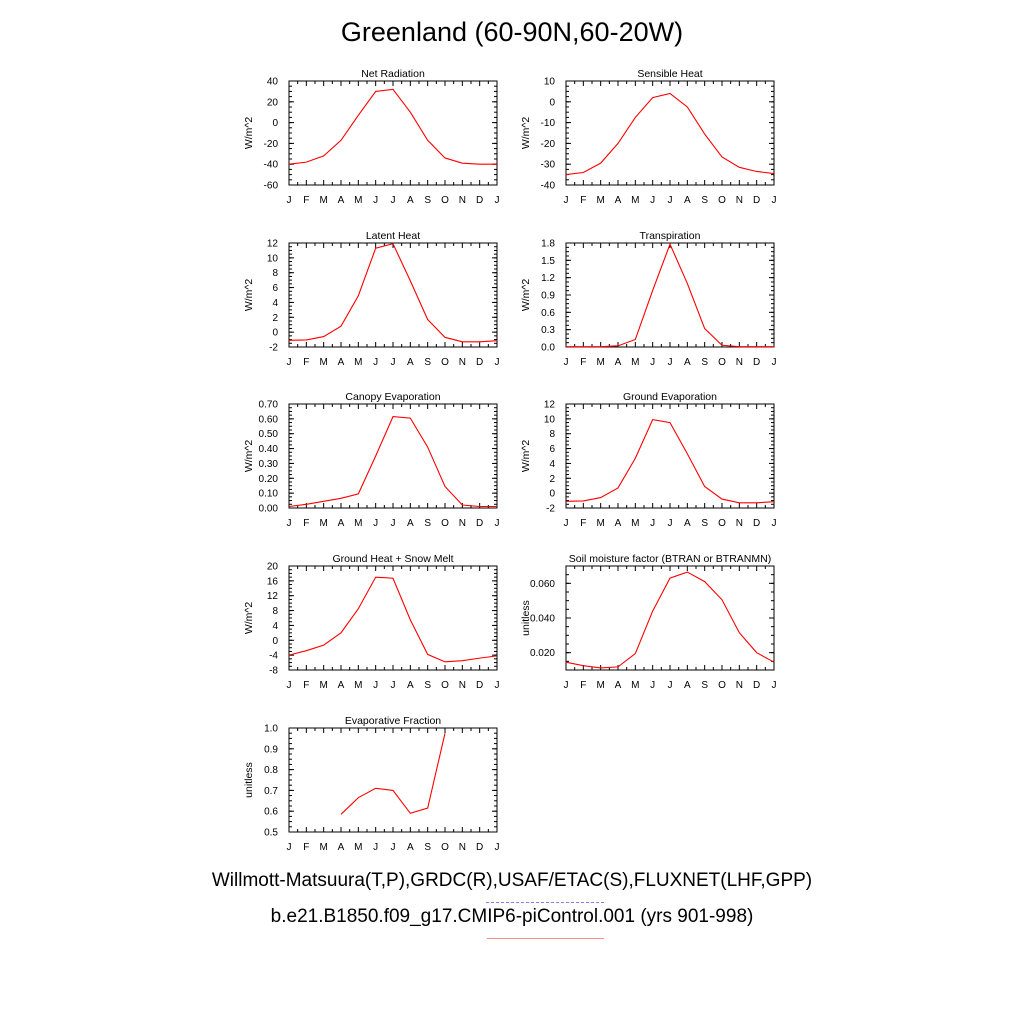 This screenshot has height=1024, width=1024. I want to click on panel-title: Latent Heat, so click(393, 236).